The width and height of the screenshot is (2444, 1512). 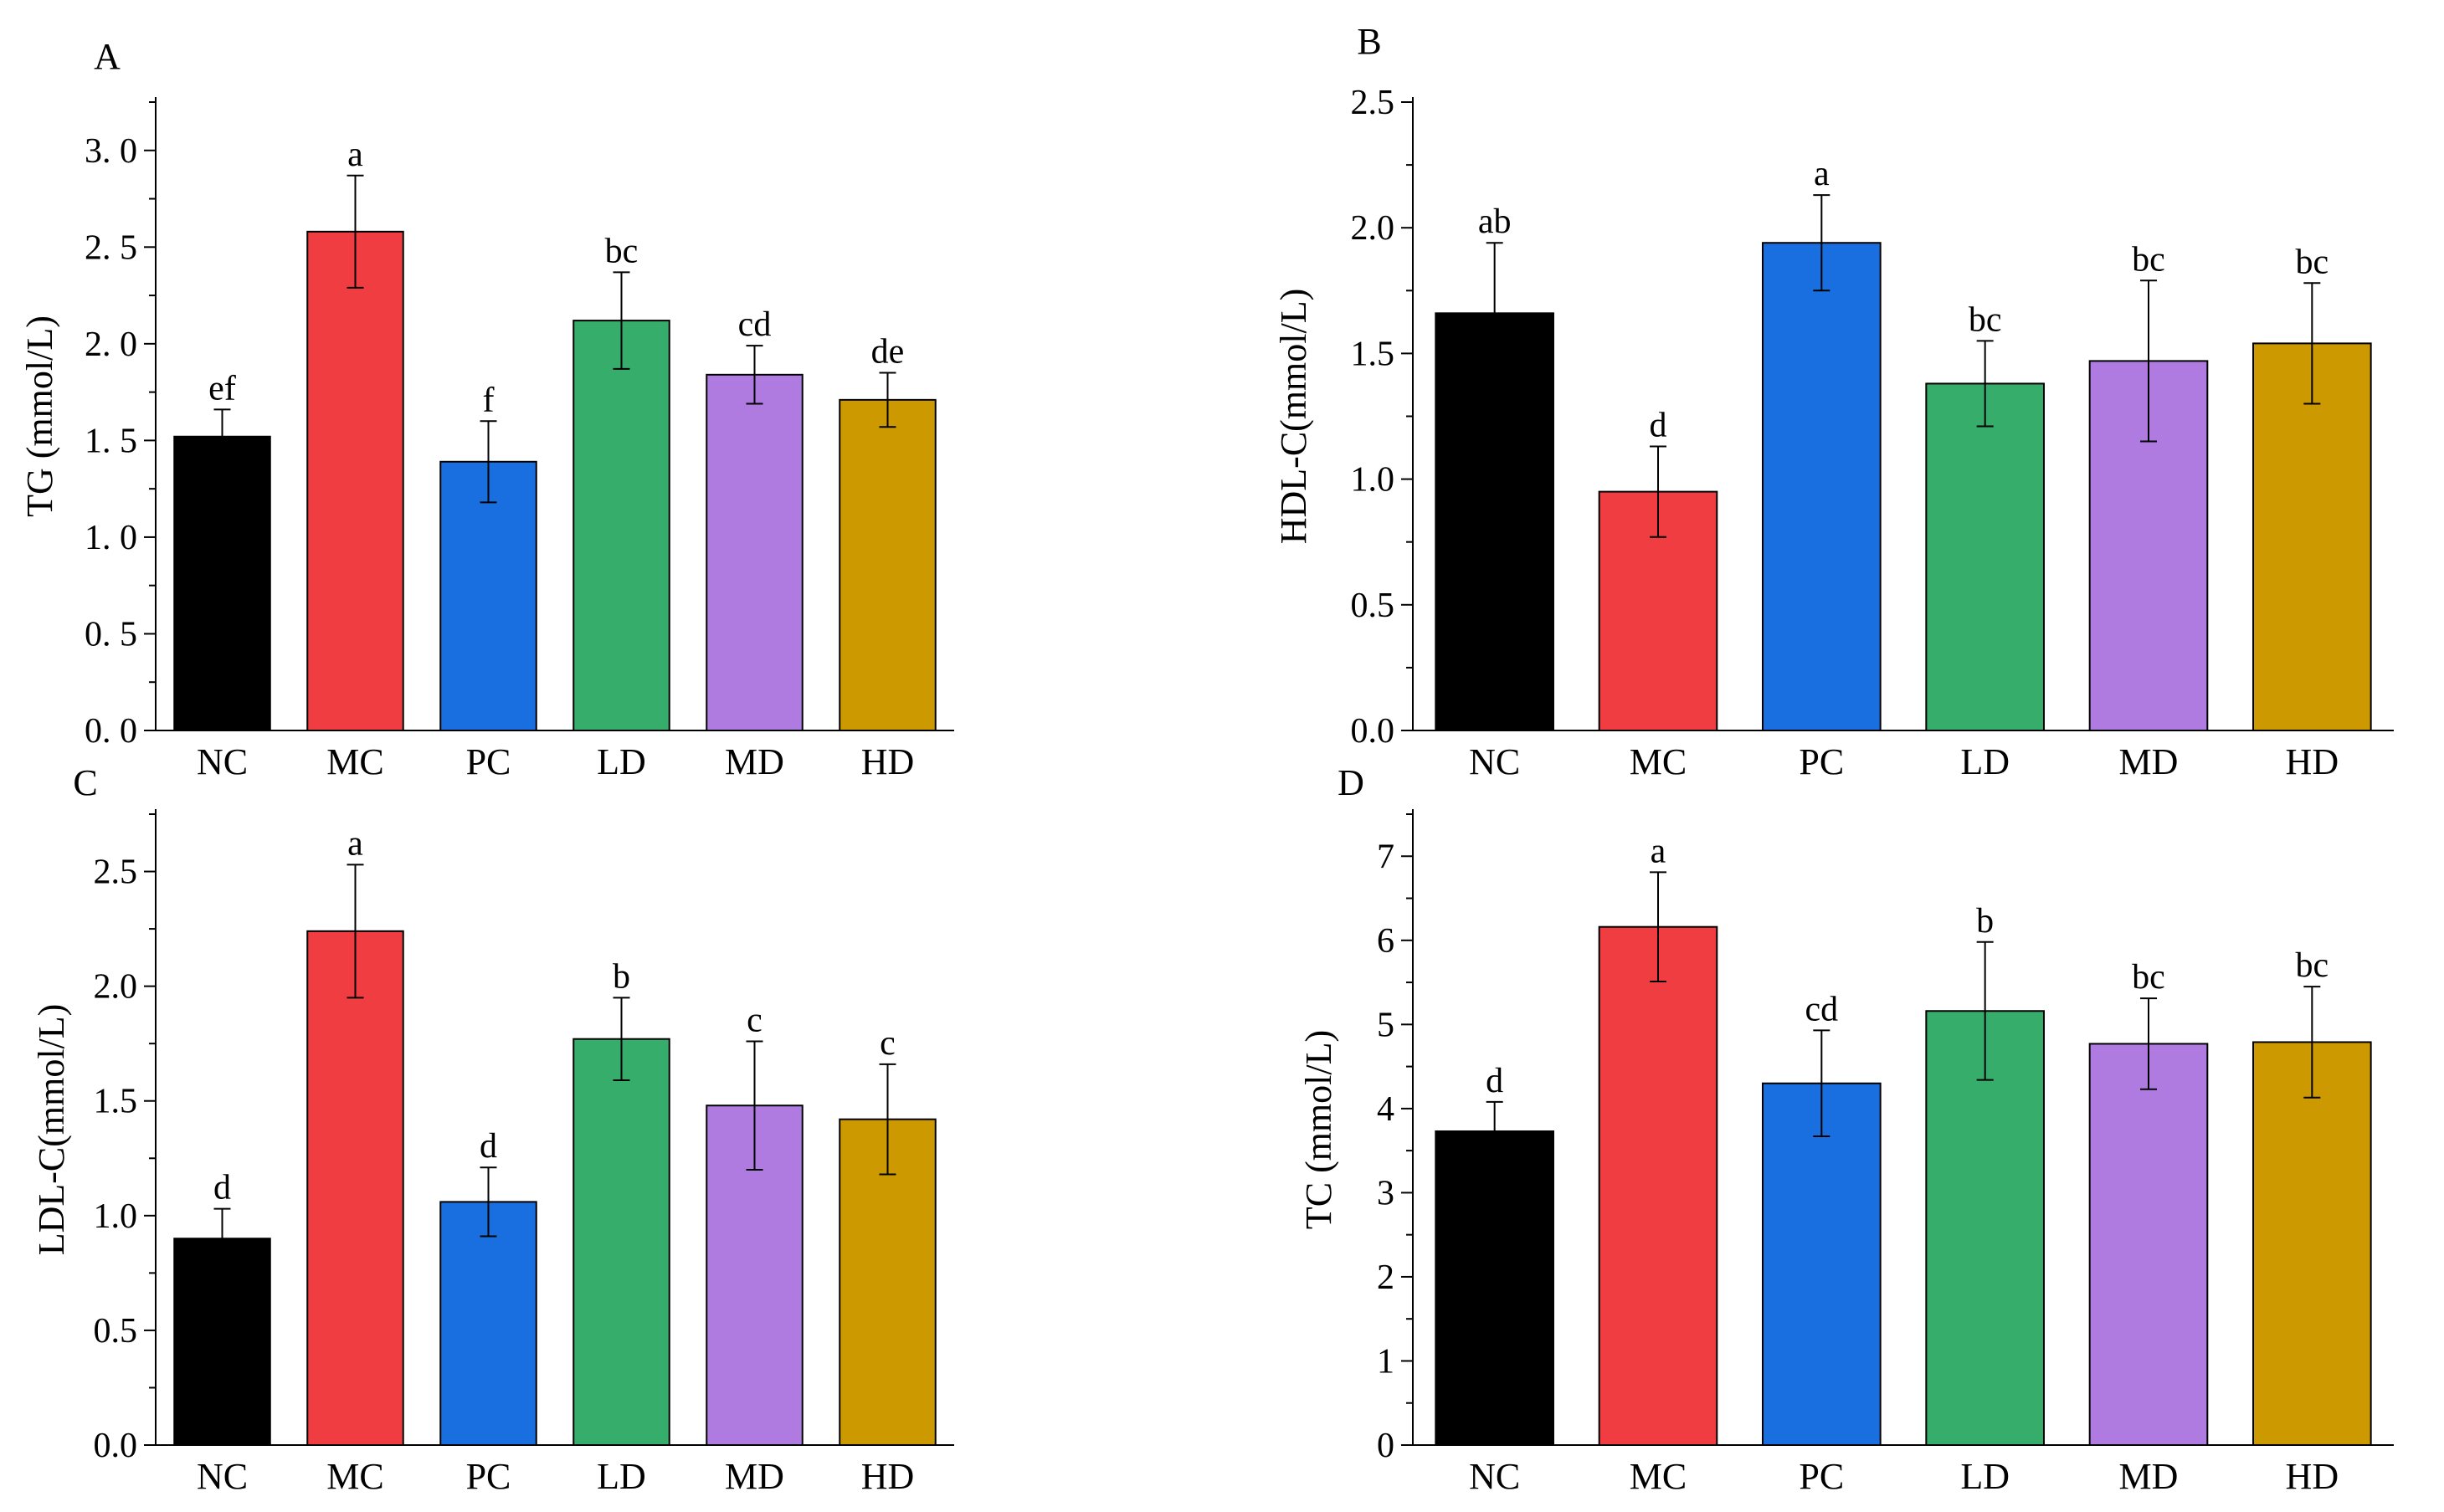 I want to click on y-tick-label-b-5: 2.5, so click(x=1373, y=103).